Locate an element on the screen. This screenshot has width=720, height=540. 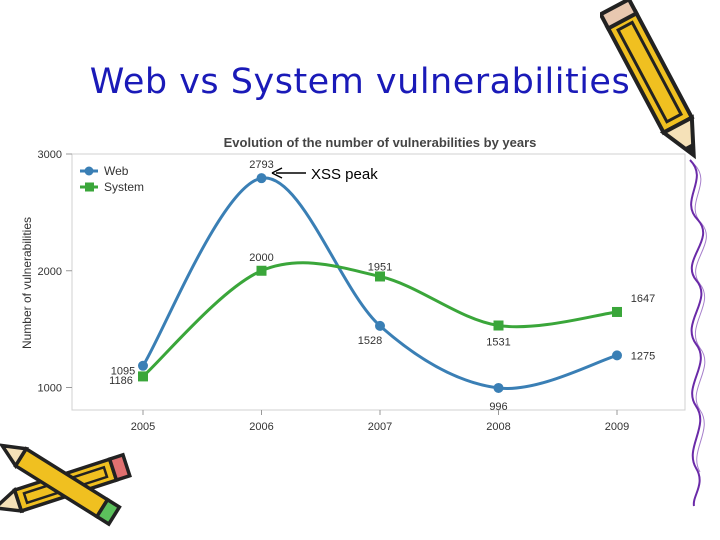
data-label: 1528 is located at coordinates (370, 341).